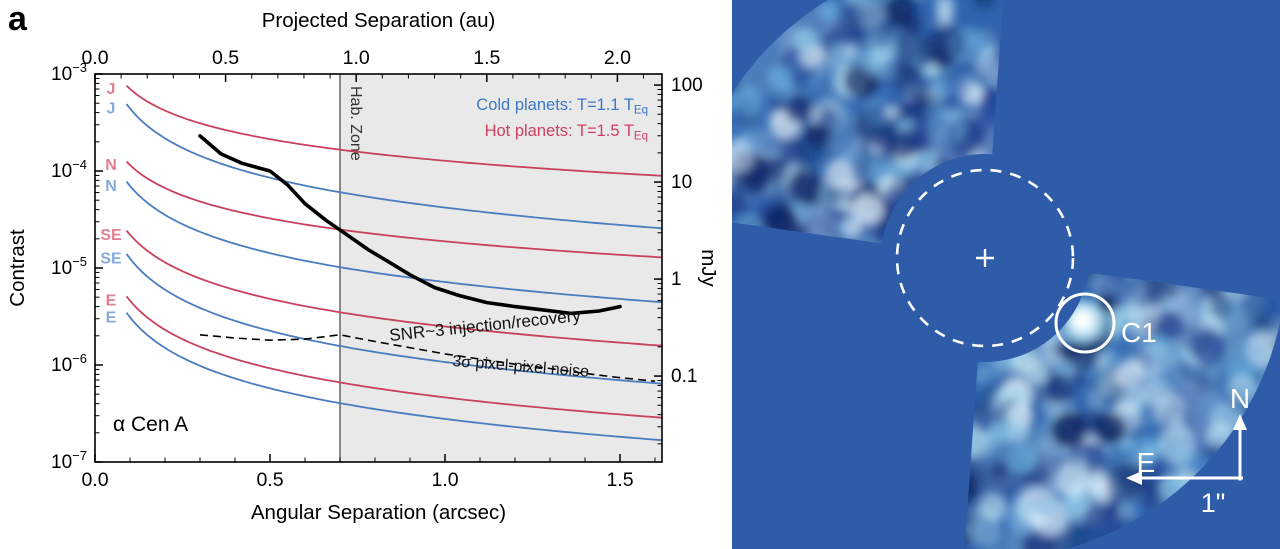 This screenshot has width=1280, height=549. I want to click on curve-label-J-hot: J, so click(111, 89).